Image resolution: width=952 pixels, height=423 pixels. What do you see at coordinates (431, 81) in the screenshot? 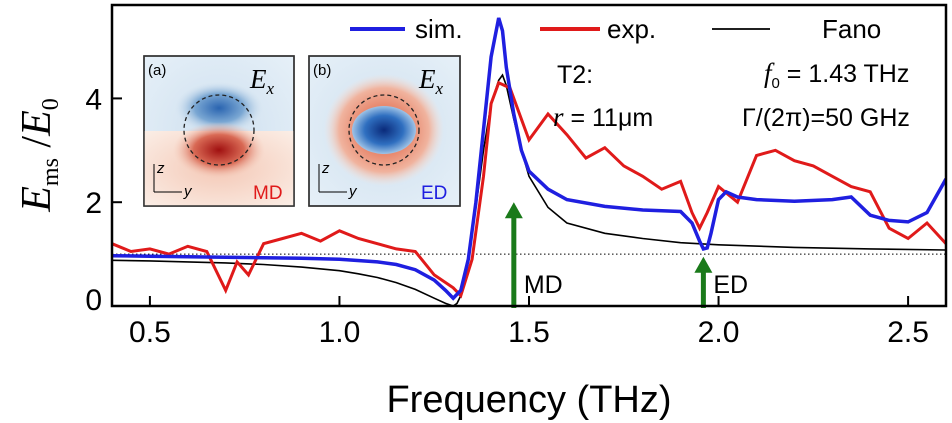
I see `inset-b-field-label: Ex` at bounding box center [431, 81].